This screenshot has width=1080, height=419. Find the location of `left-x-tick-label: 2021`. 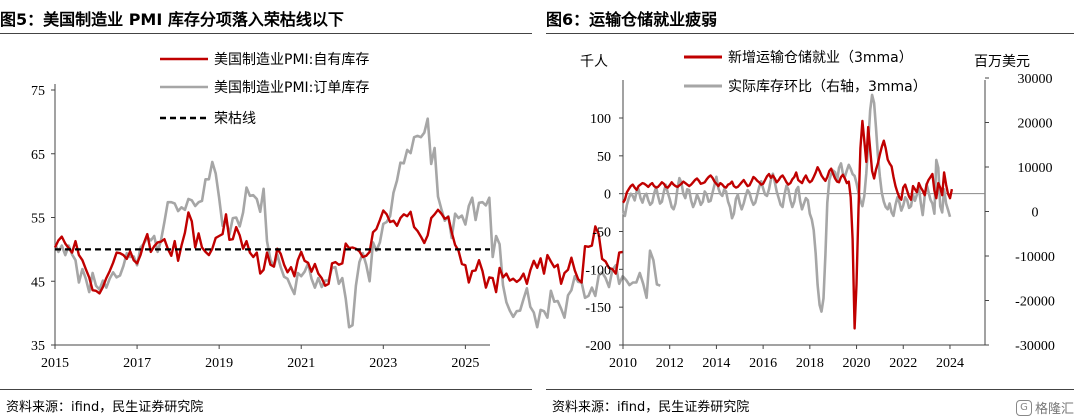

left-x-tick-label: 2021 is located at coordinates (301, 363).